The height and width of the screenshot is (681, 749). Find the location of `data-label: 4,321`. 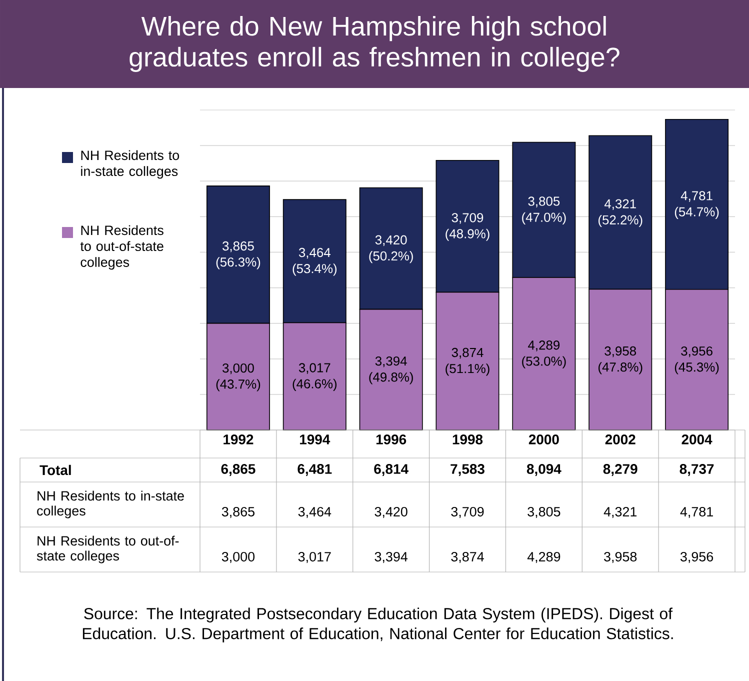

data-label: 4,321 is located at coordinates (620, 512).